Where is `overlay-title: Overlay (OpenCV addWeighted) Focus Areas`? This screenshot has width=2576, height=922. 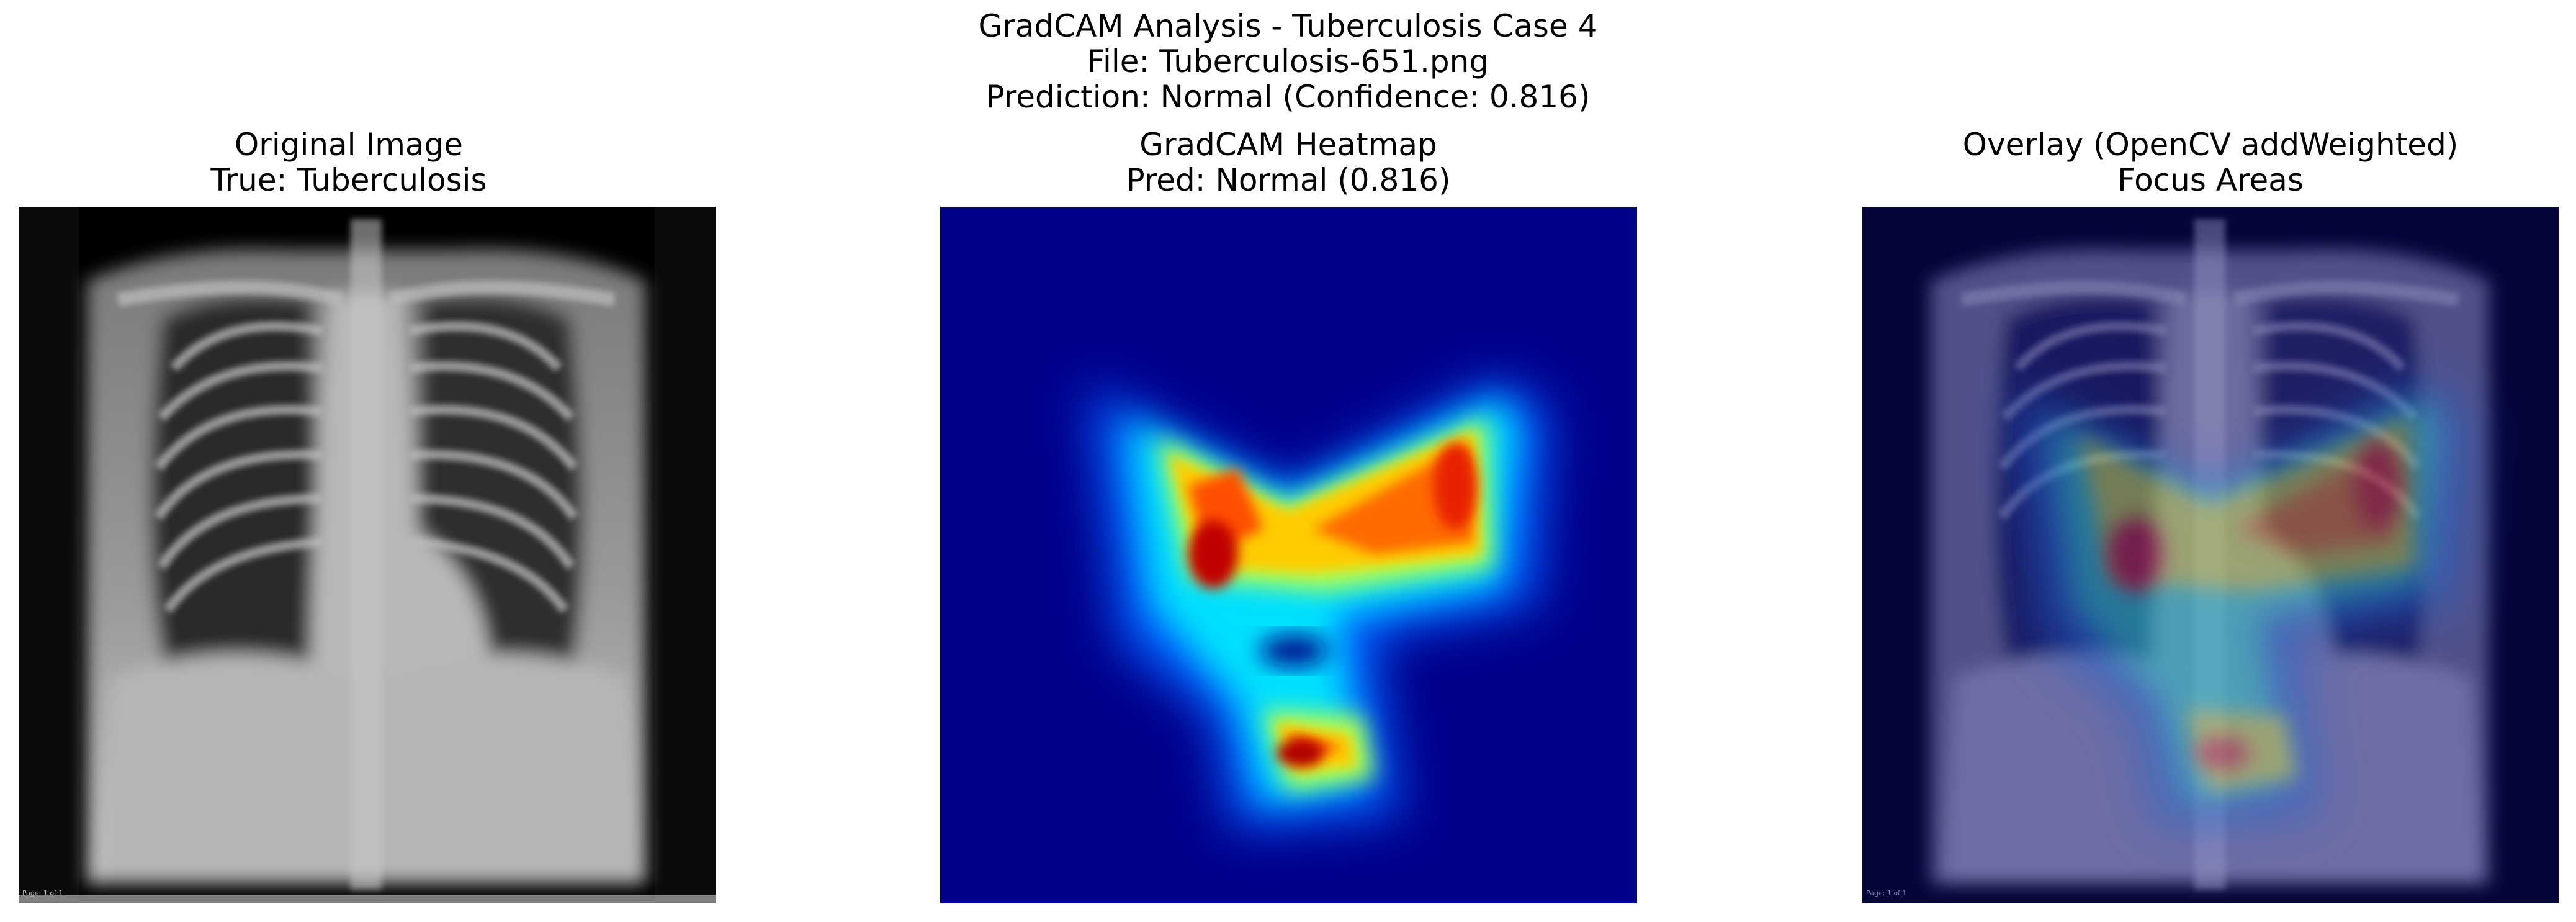
overlay-title: Overlay (OpenCV addWeighted) Focus Areas is located at coordinates (2176, 162).